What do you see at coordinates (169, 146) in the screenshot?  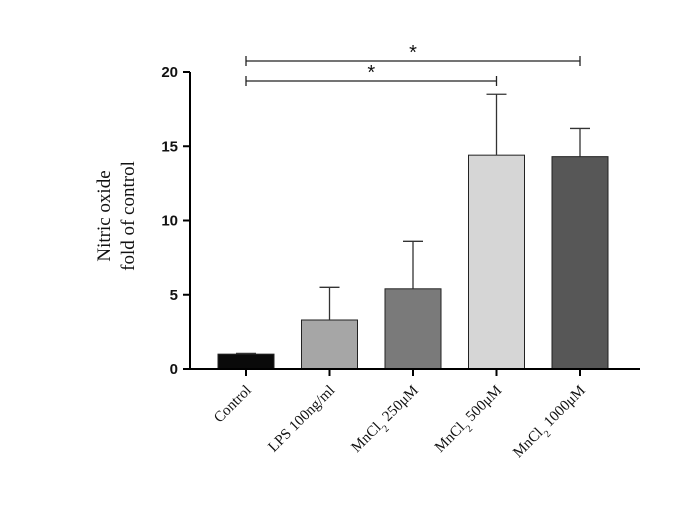 I see `y-tick-label-15: 15` at bounding box center [169, 146].